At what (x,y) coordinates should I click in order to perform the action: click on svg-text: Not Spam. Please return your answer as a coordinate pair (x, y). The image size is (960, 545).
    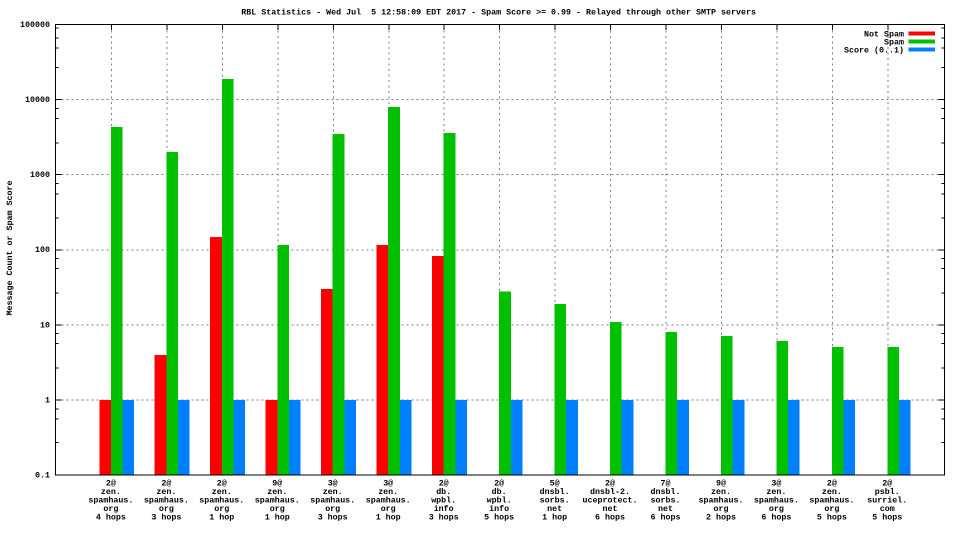
    Looking at the image, I should click on (884, 34).